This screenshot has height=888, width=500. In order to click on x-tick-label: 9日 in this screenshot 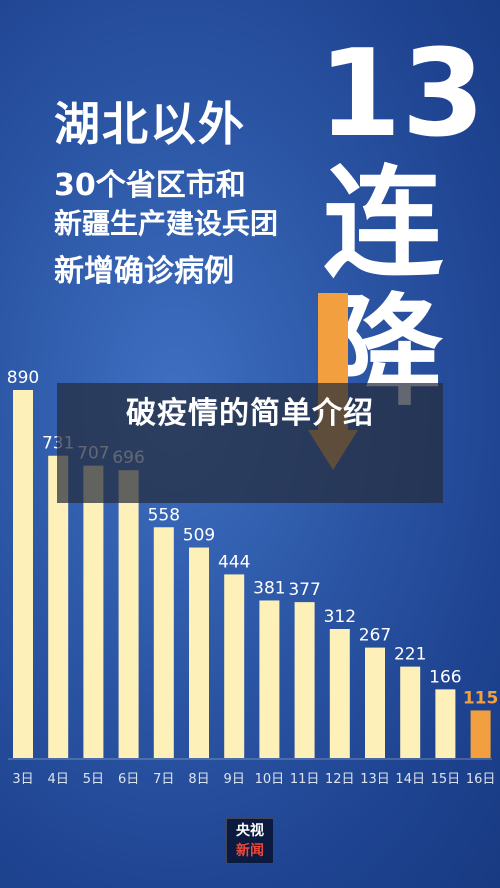, I will do `click(234, 779)`.